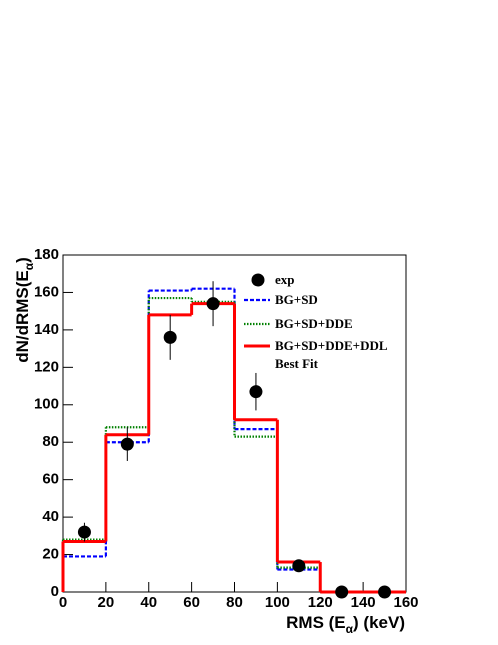 This screenshot has height=645, width=498. I want to click on y-tick-label: 80, so click(50, 441).